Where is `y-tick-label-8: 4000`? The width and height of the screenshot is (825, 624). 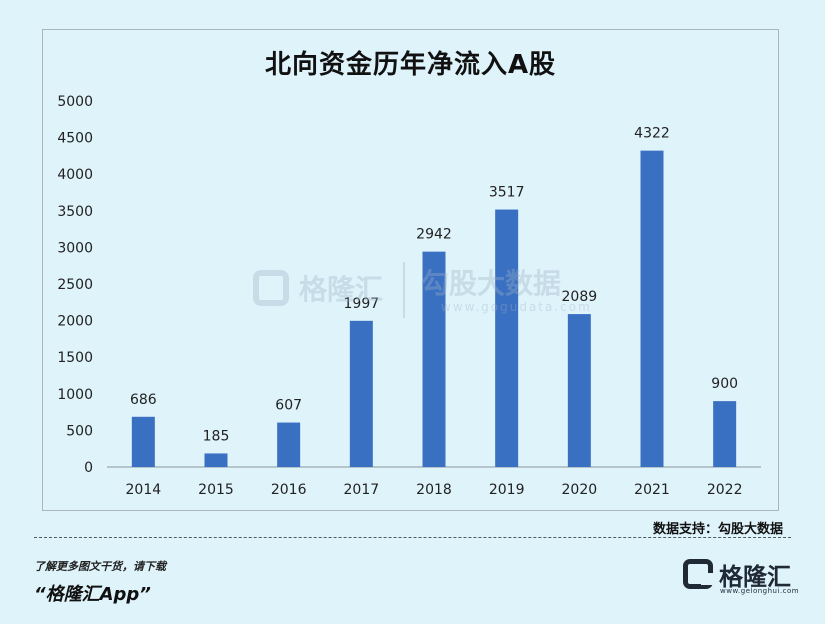 y-tick-label-8: 4000 is located at coordinates (75, 175).